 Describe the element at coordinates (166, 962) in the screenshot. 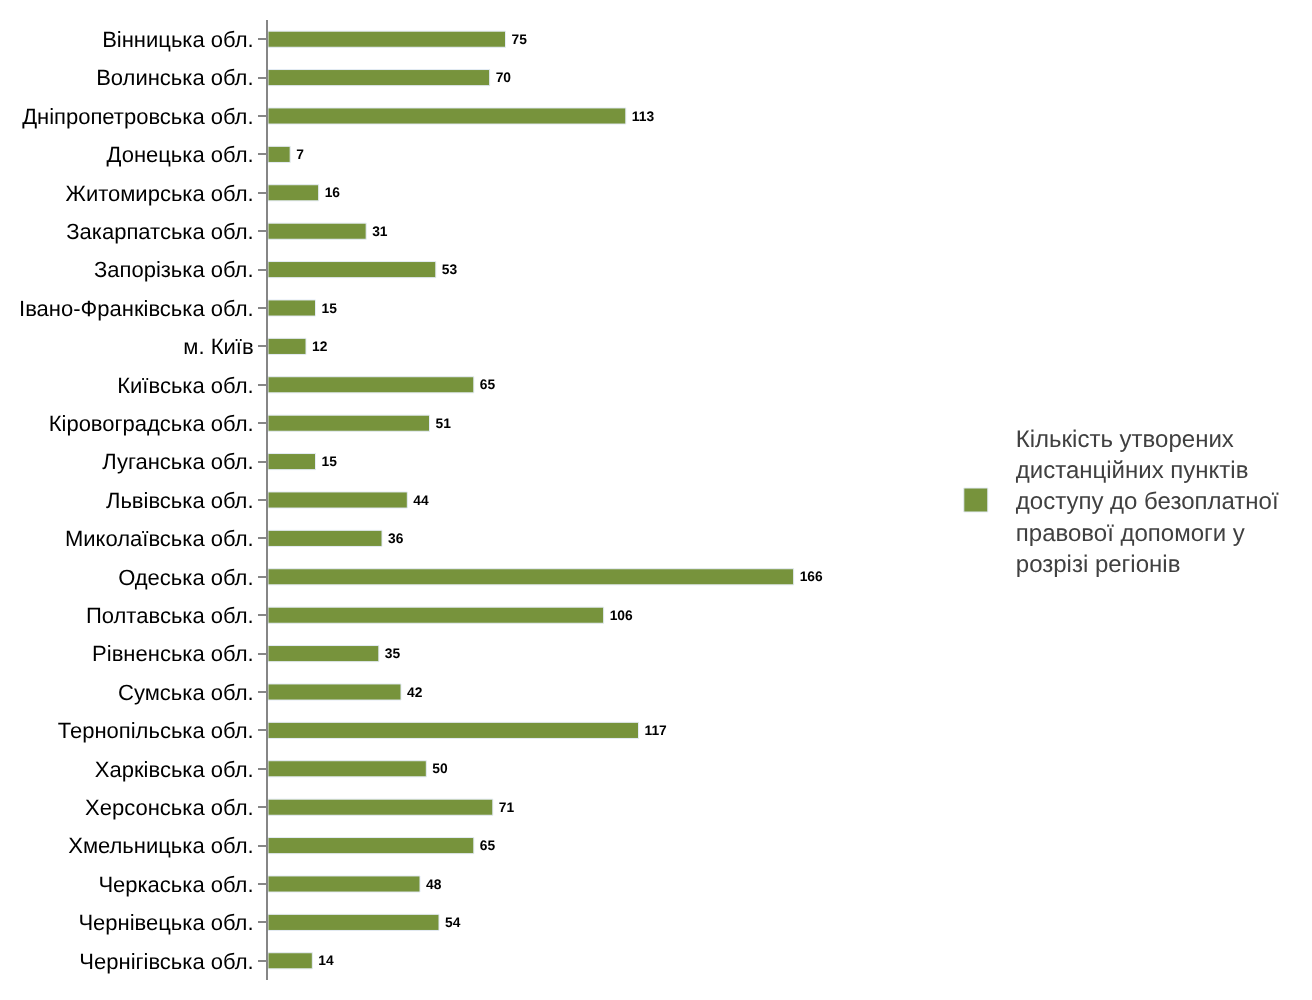

I see `y-tick-label: Чернігівська обл.` at that location.